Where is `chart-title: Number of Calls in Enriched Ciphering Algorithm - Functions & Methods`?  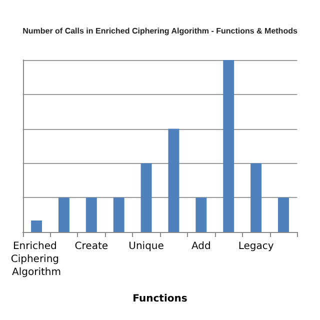
chart-title: Number of Calls in Enriched Ciphering Algorithm - Functions & Methods is located at coordinates (160, 31).